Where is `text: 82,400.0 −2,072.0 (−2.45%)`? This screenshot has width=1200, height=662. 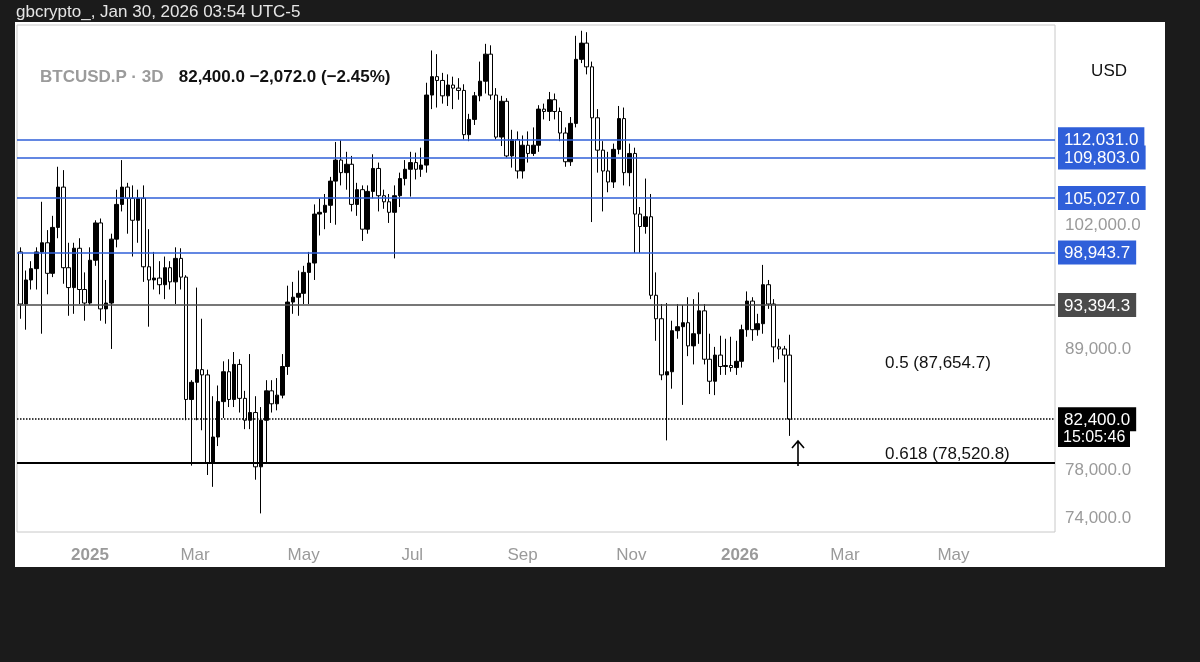 text: 82,400.0 −2,072.0 (−2.45%) is located at coordinates (284, 76).